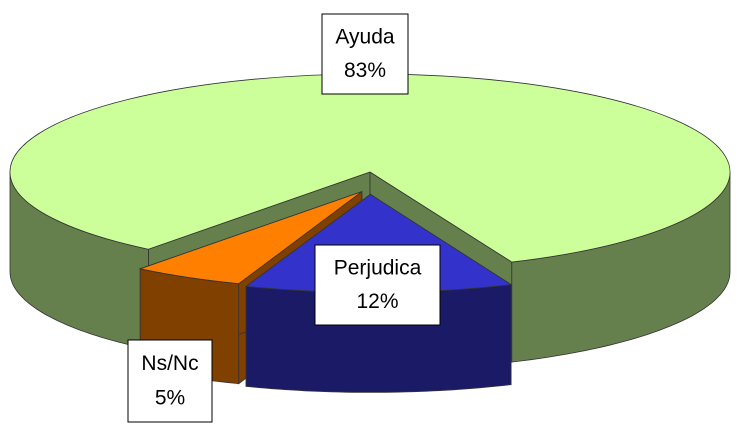 The height and width of the screenshot is (424, 740). I want to click on slice-top, so click(250, 238).